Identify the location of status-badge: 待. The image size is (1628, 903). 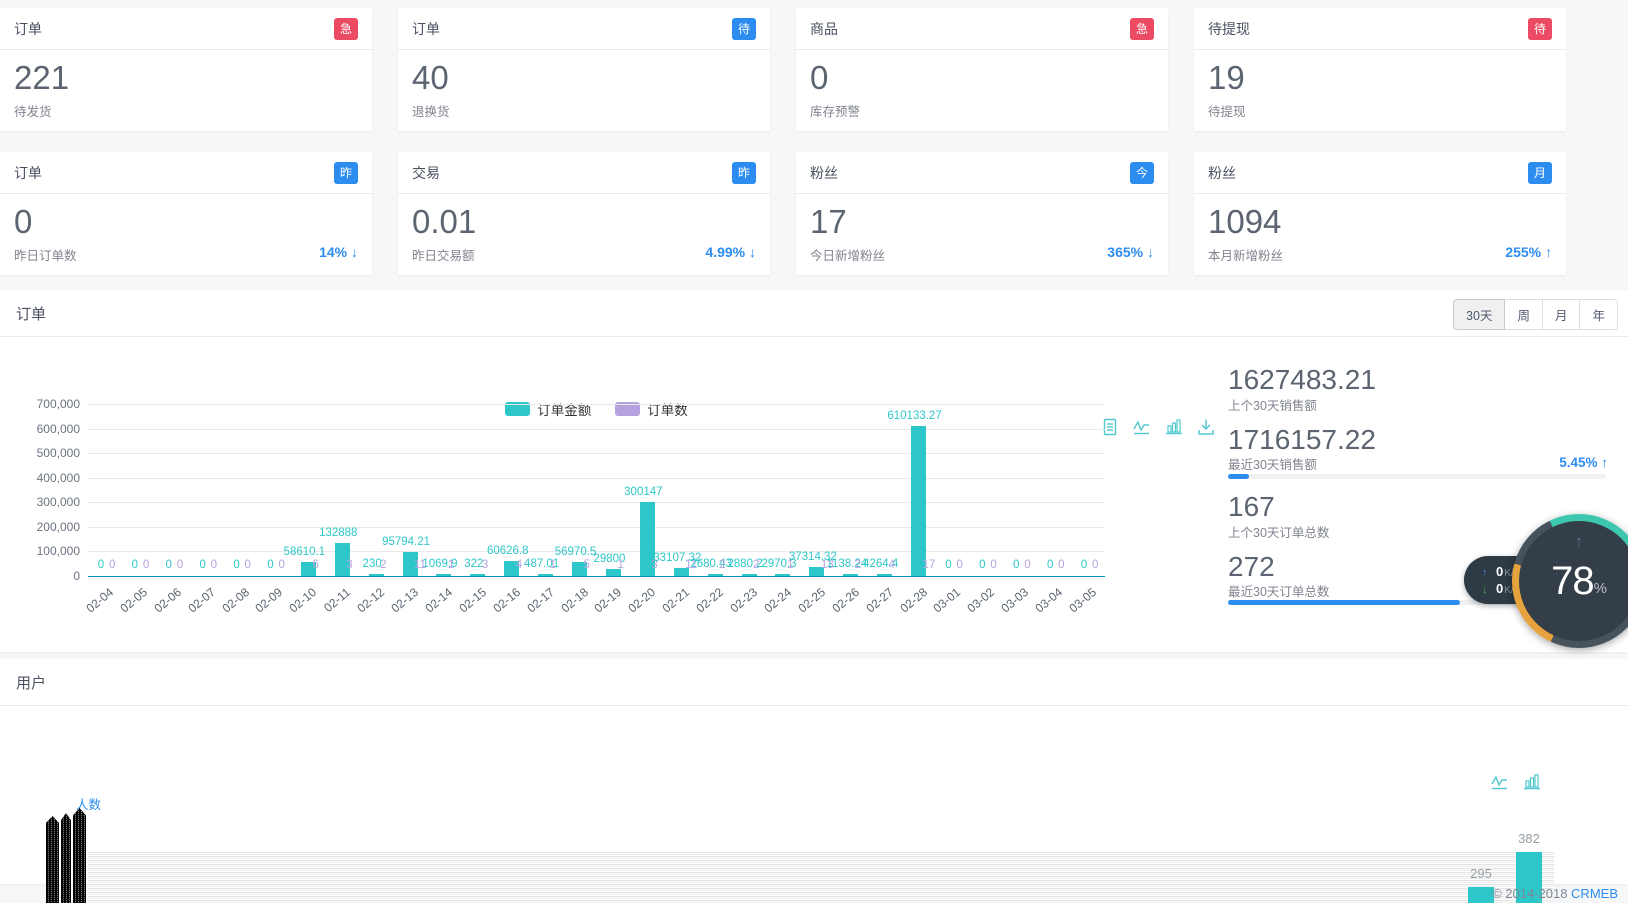
(1539, 29).